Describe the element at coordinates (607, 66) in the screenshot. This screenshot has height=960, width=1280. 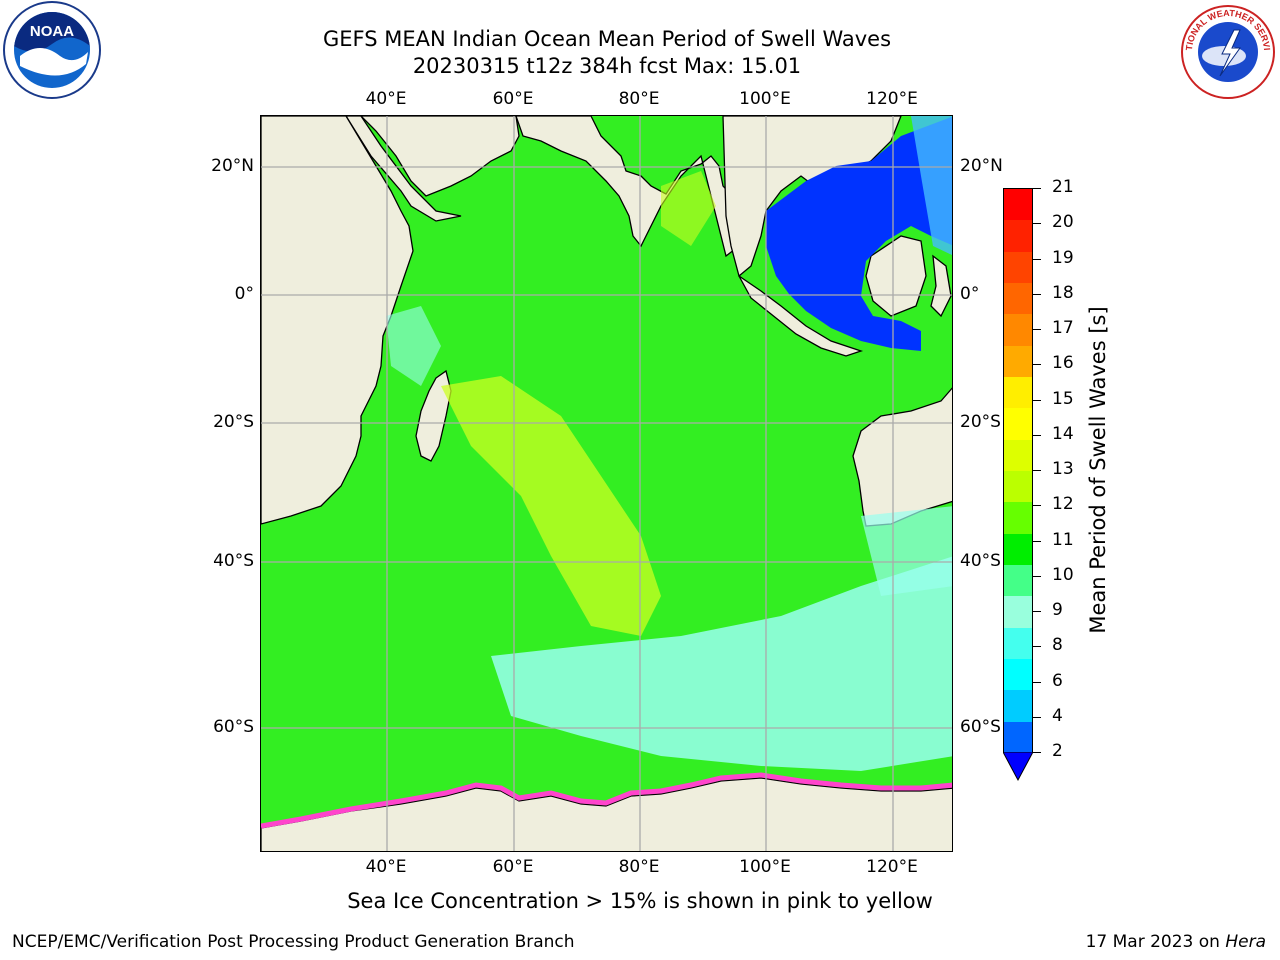
I see `chart-subtitle: 20230315 t12z 384h fcst Max: 15.01` at that location.